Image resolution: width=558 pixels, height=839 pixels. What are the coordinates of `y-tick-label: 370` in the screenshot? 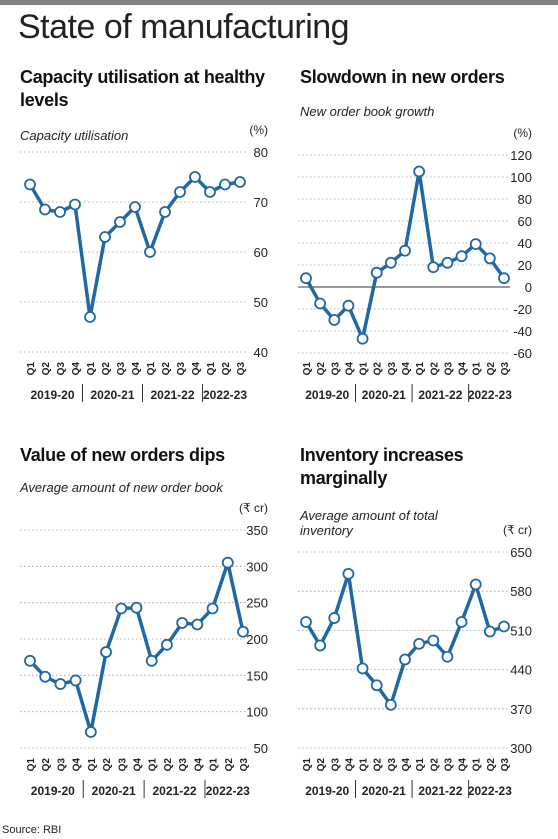 It's located at (521, 709).